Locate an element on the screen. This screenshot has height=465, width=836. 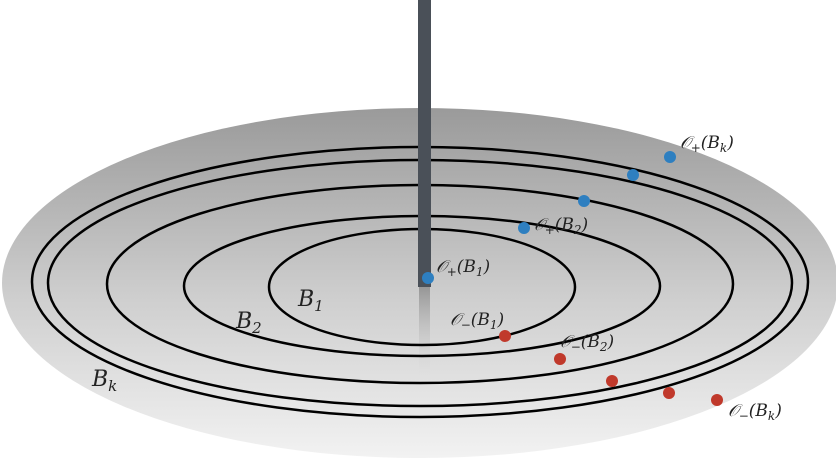
negative-orbit-points is located at coordinates (611, 368).